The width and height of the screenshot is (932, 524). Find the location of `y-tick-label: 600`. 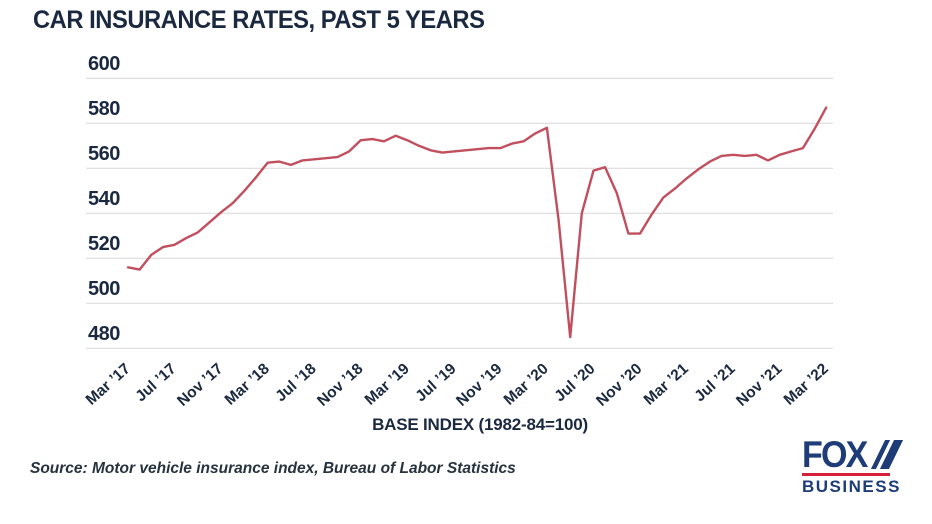

y-tick-label: 600 is located at coordinates (104, 64).